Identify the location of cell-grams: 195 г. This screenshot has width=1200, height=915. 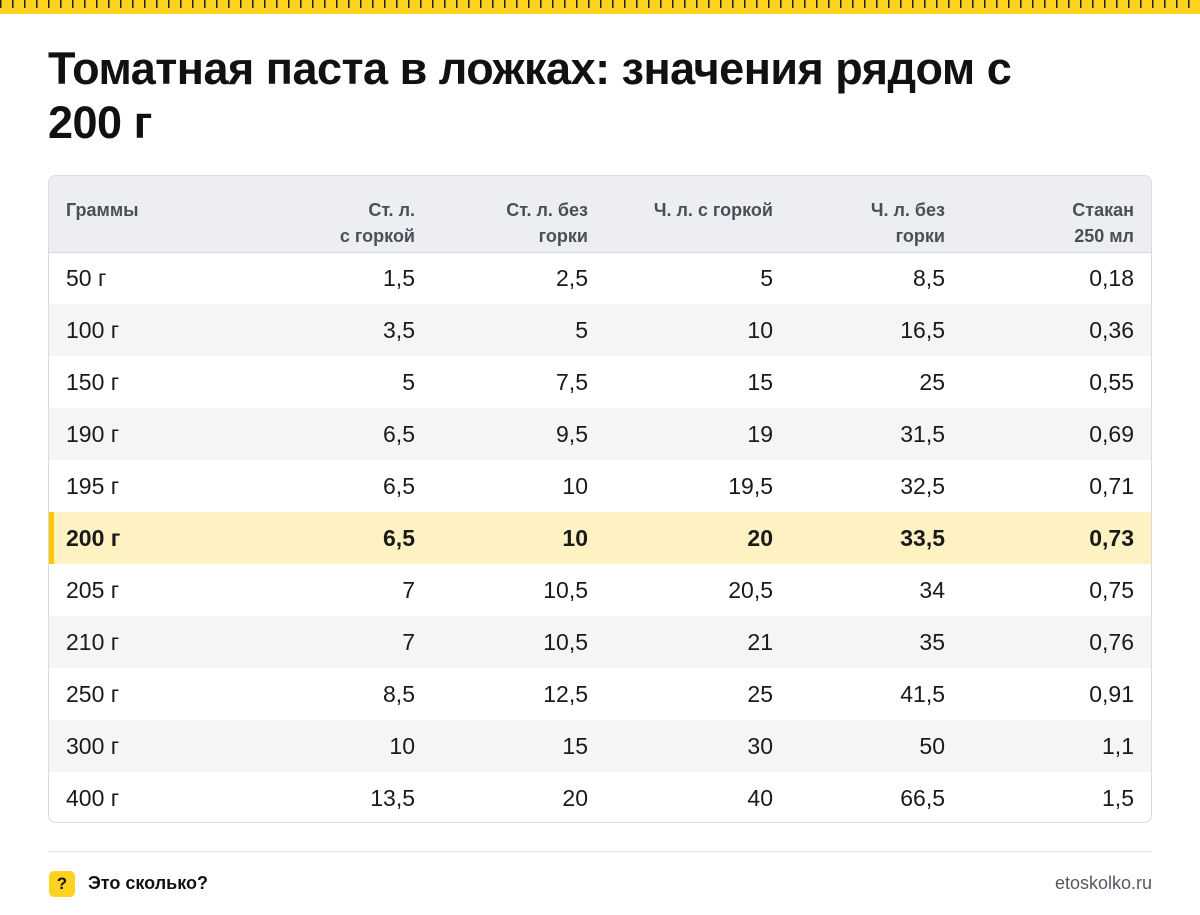
(93, 485).